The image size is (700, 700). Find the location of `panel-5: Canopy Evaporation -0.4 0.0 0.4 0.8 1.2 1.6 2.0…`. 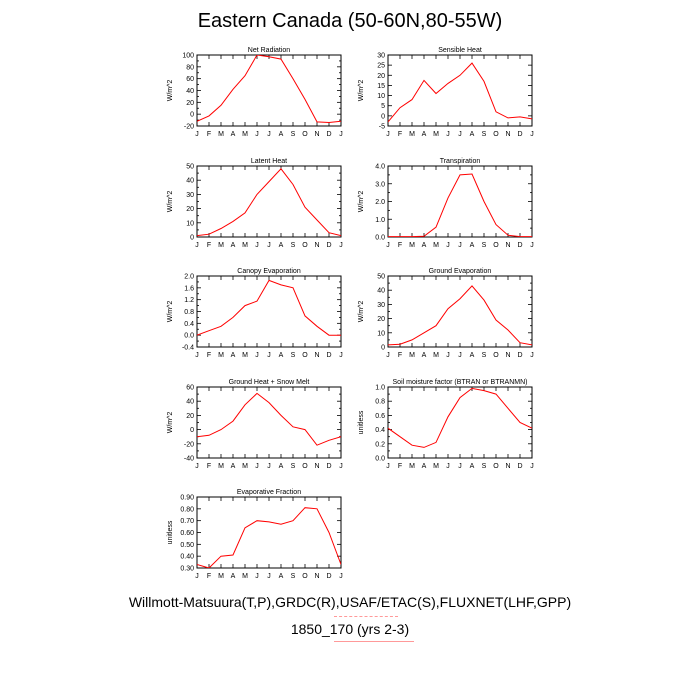

panel-5: Canopy Evaporation -0.4 0.0 0.4 0.8 1.2 1.6 2.0… is located at coordinates (255, 313).